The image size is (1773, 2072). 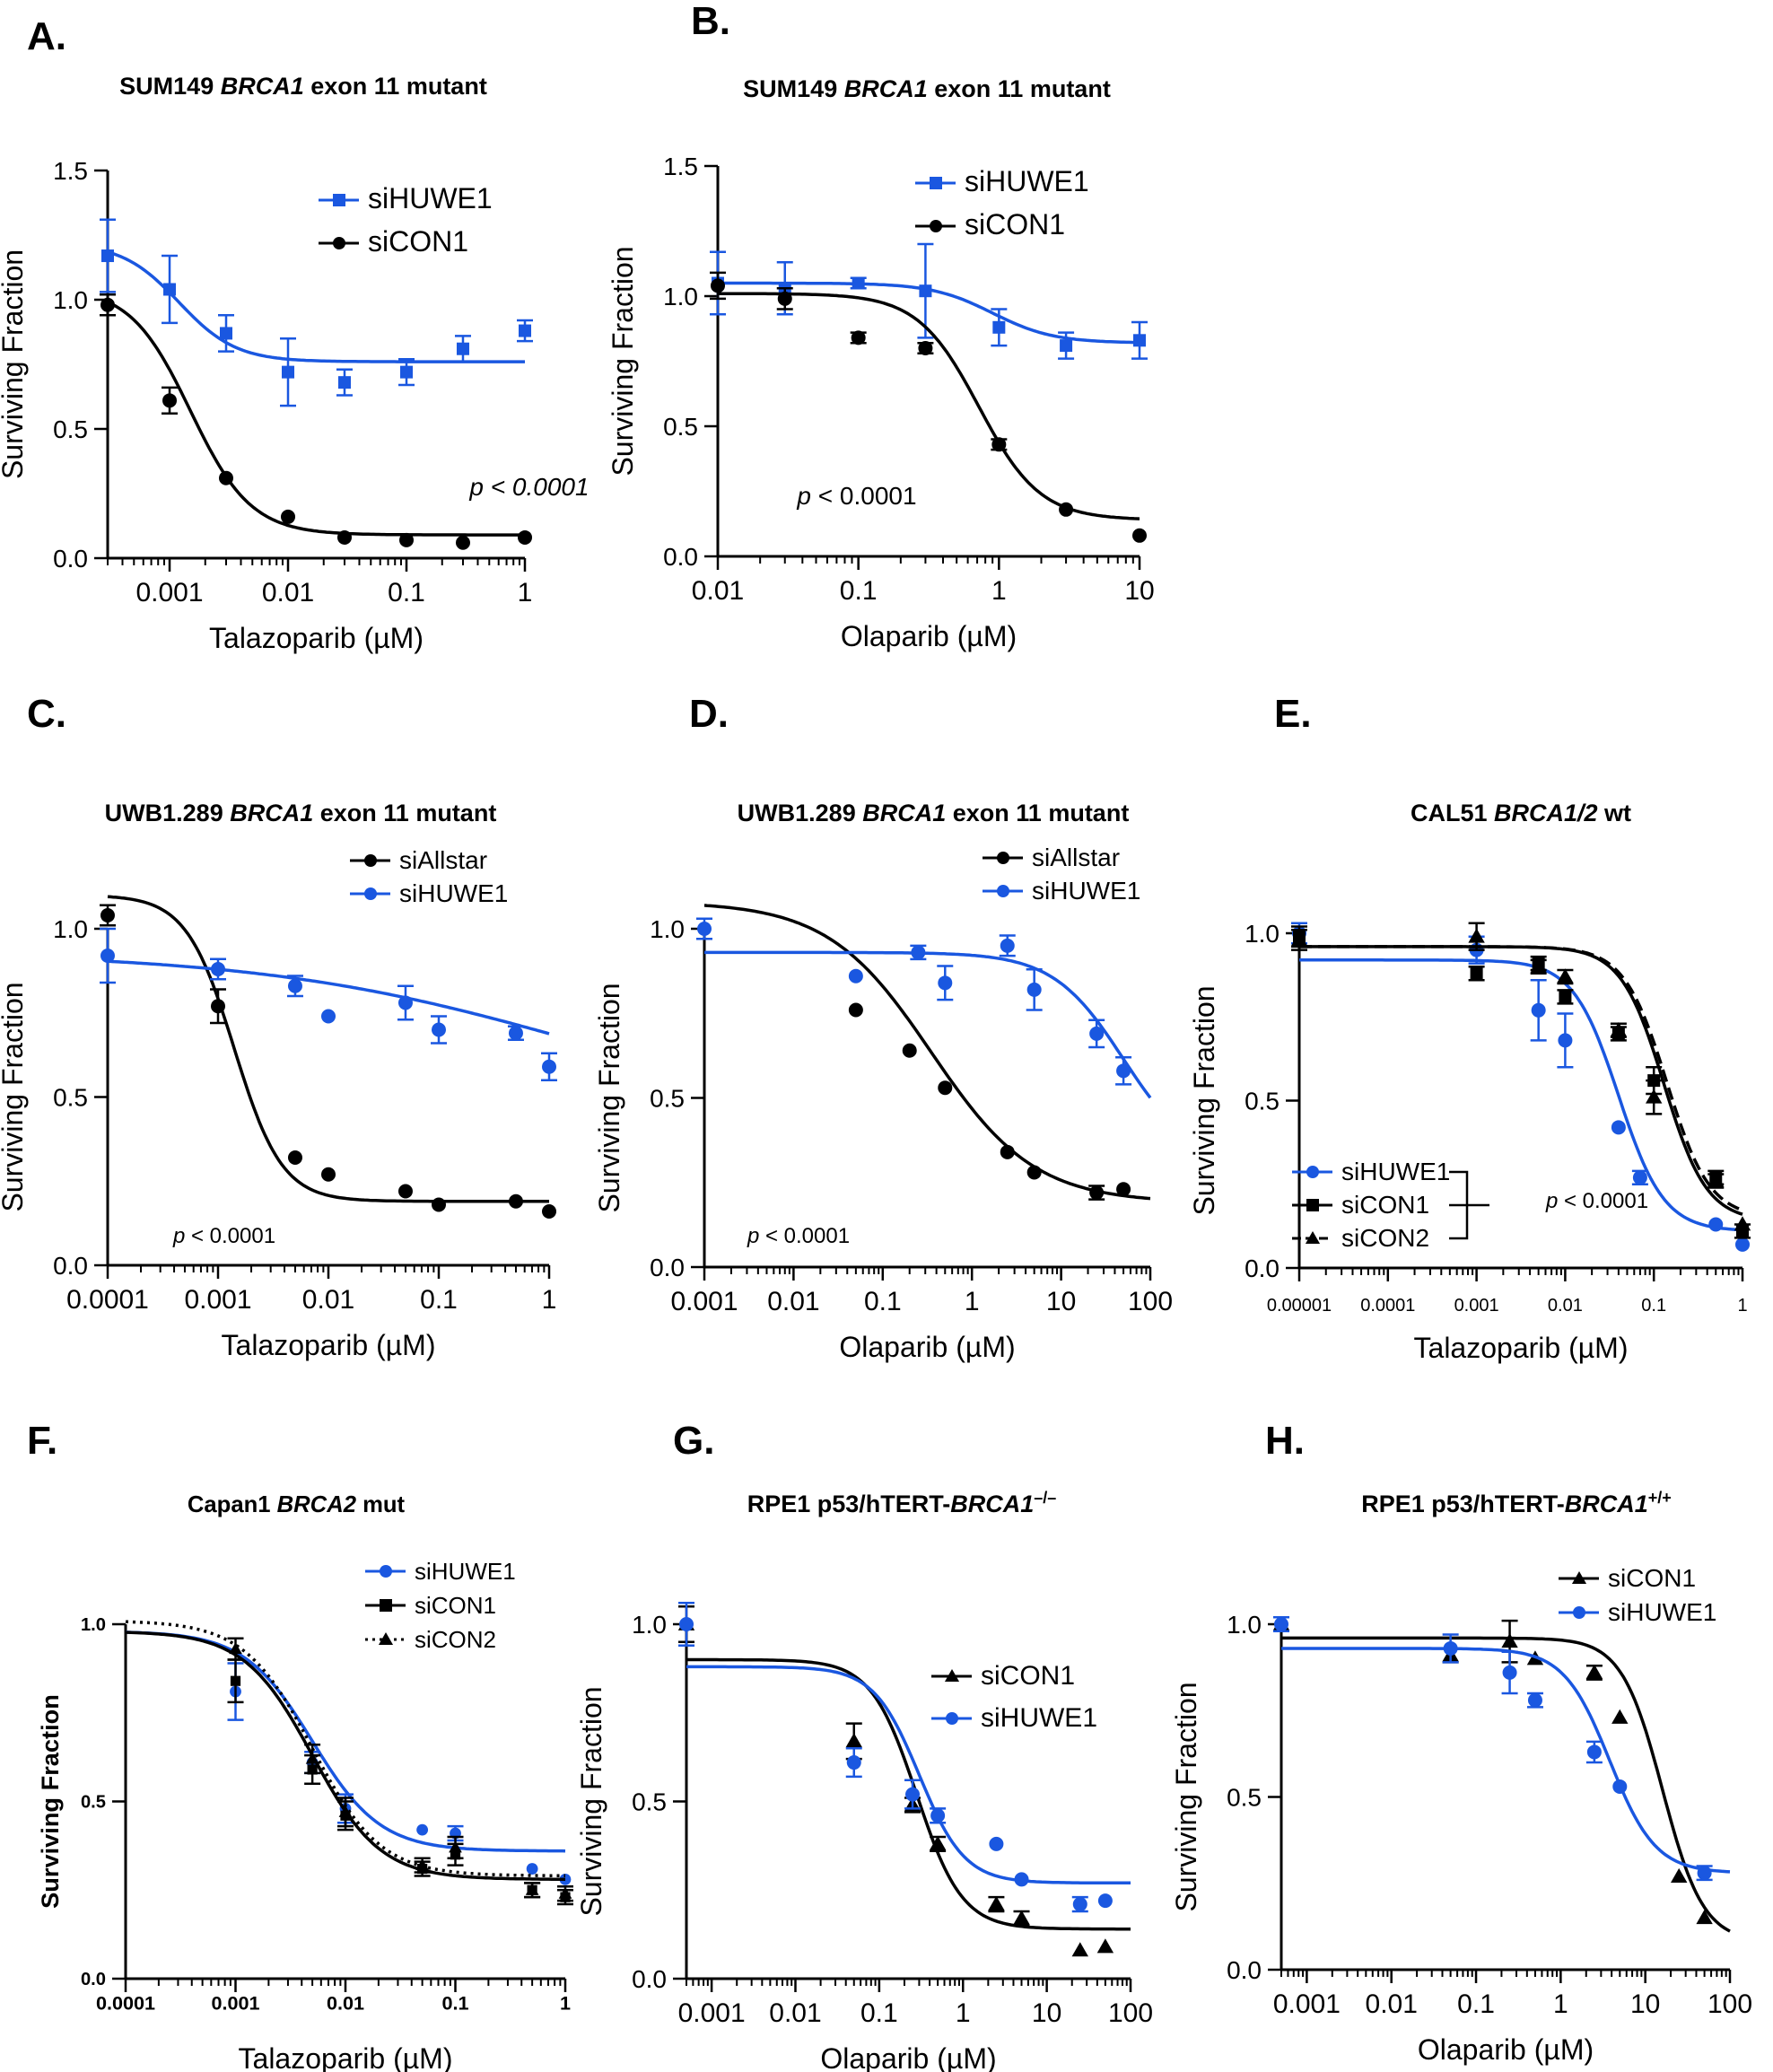 What do you see at coordinates (927, 1052) in the screenshot?
I see `series-siallstar` at bounding box center [927, 1052].